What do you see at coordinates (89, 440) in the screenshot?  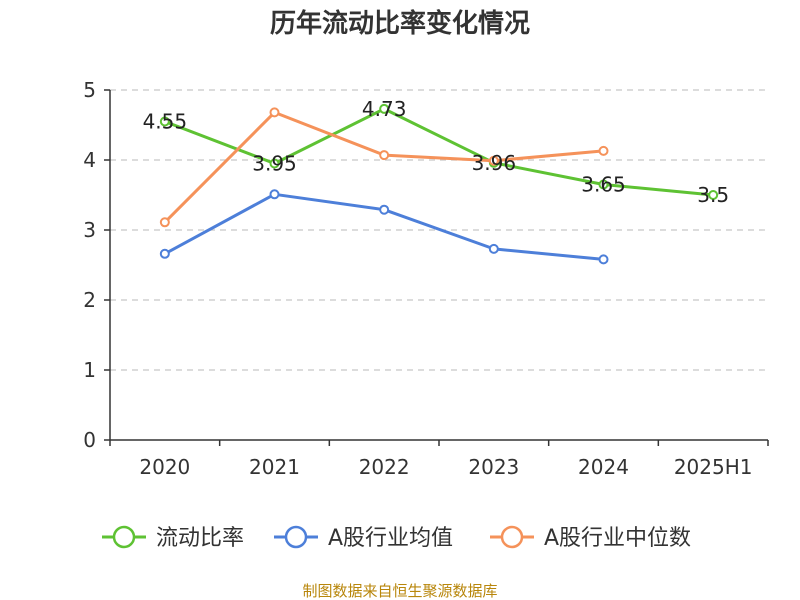 I see `y-tick-label: 0` at bounding box center [89, 440].